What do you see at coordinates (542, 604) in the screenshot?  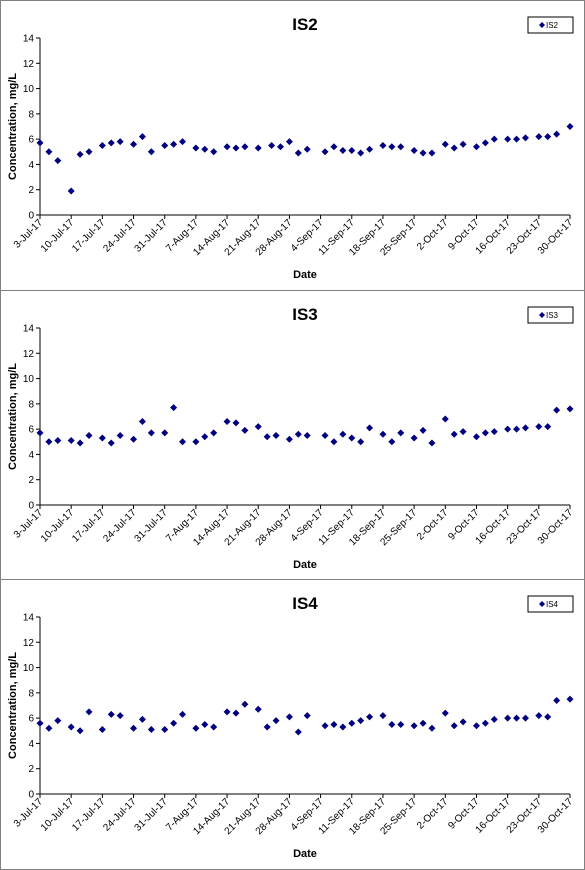 I see `legend-marker` at bounding box center [542, 604].